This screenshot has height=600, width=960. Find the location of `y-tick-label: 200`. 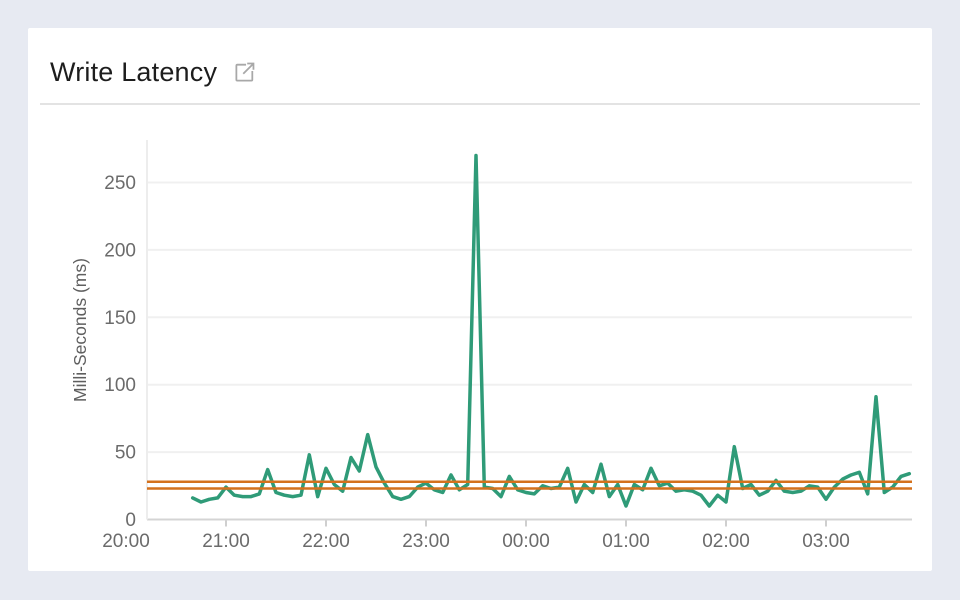

y-tick-label: 200 is located at coordinates (120, 250).